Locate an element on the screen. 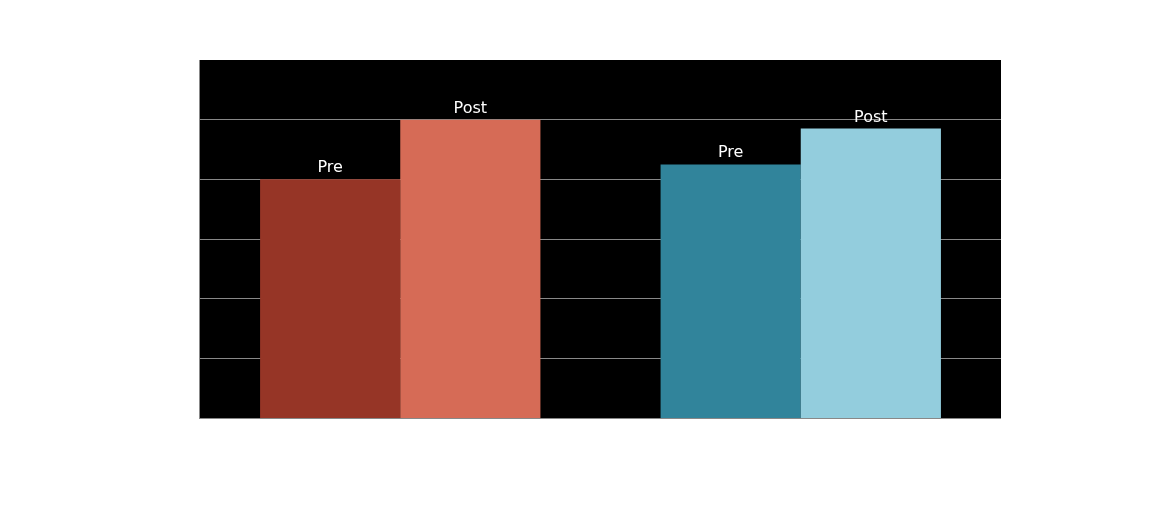 Image resolution: width=1151 pixels, height=508 pixels. text: Pre is located at coordinates (730, 152).